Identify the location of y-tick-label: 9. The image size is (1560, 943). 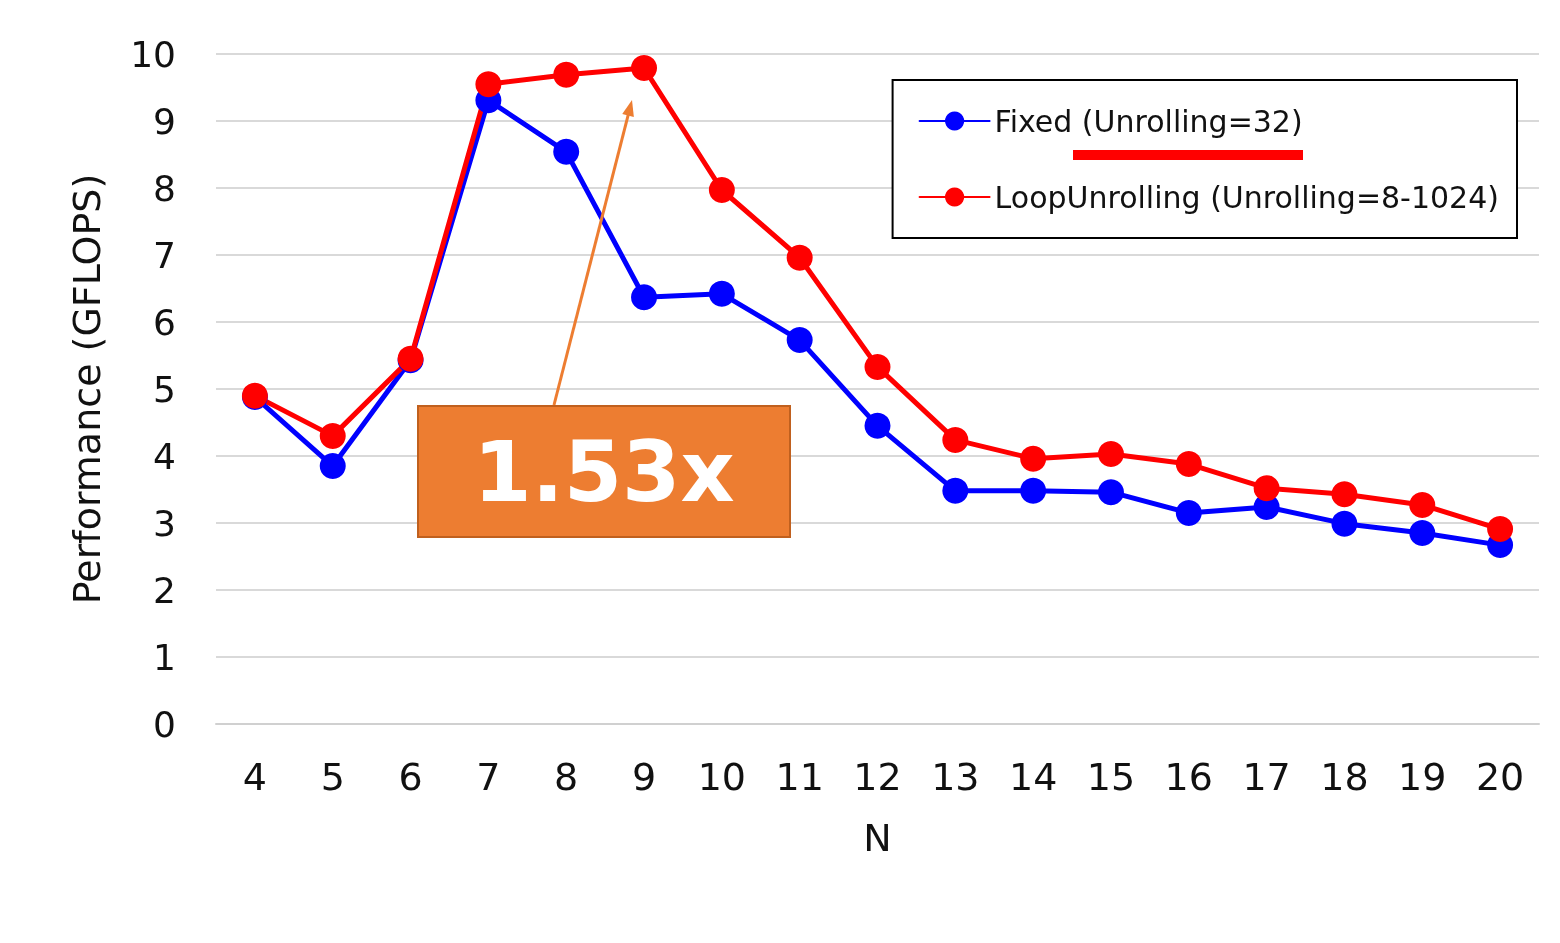
(164, 121).